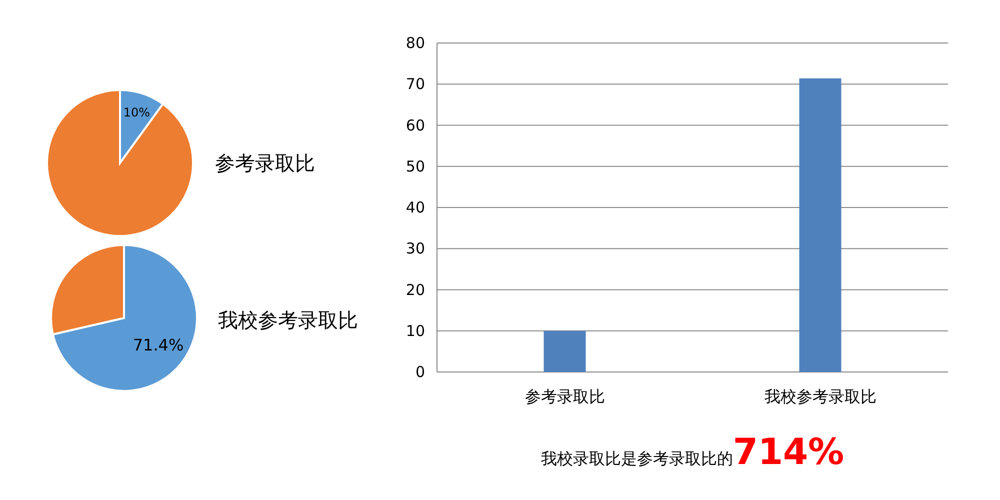 The image size is (1000, 500). I want to click on y-tick-label: 70, so click(415, 84).